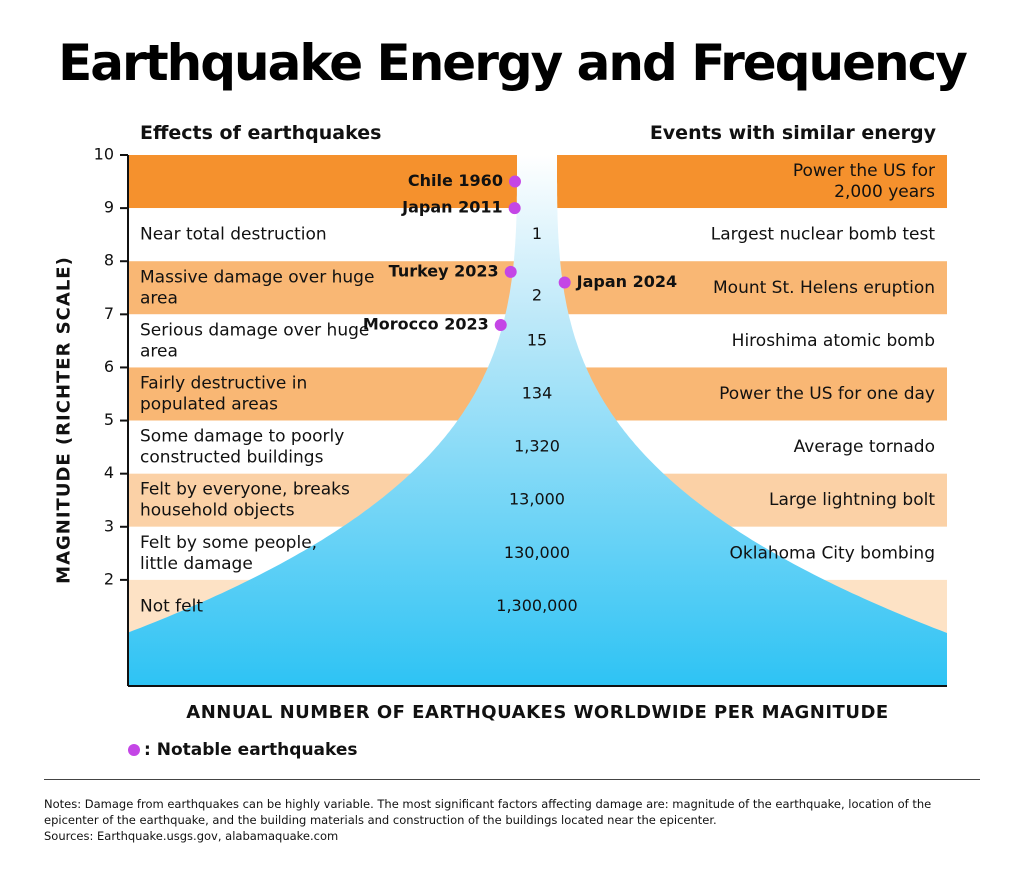 The image size is (1024, 893). What do you see at coordinates (537, 393) in the screenshot?
I see `annual-count-label: 134` at bounding box center [537, 393].